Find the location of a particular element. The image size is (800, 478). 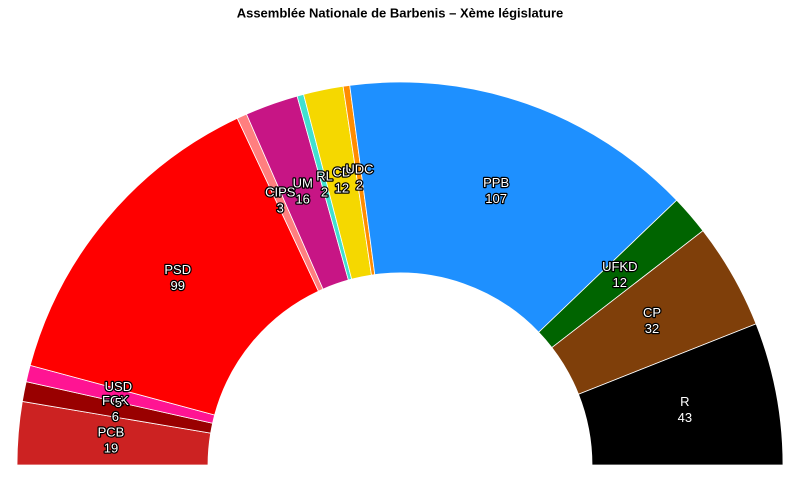

seat-count: 107 is located at coordinates (496, 198).